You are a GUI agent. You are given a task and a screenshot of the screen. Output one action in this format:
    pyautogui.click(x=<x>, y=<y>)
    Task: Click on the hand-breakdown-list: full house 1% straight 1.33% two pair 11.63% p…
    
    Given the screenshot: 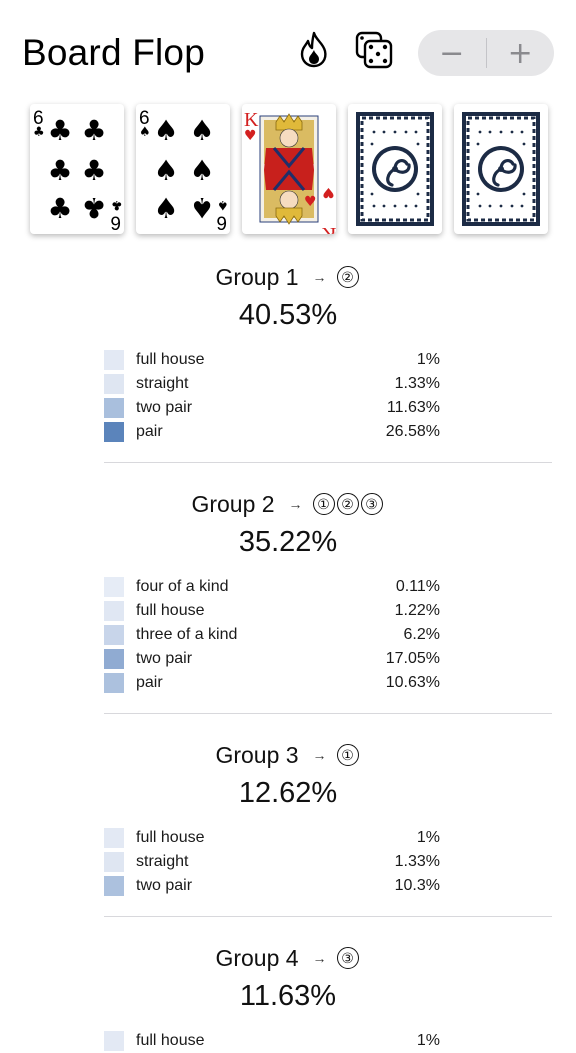 What is the action you would take?
    pyautogui.click(x=272, y=396)
    